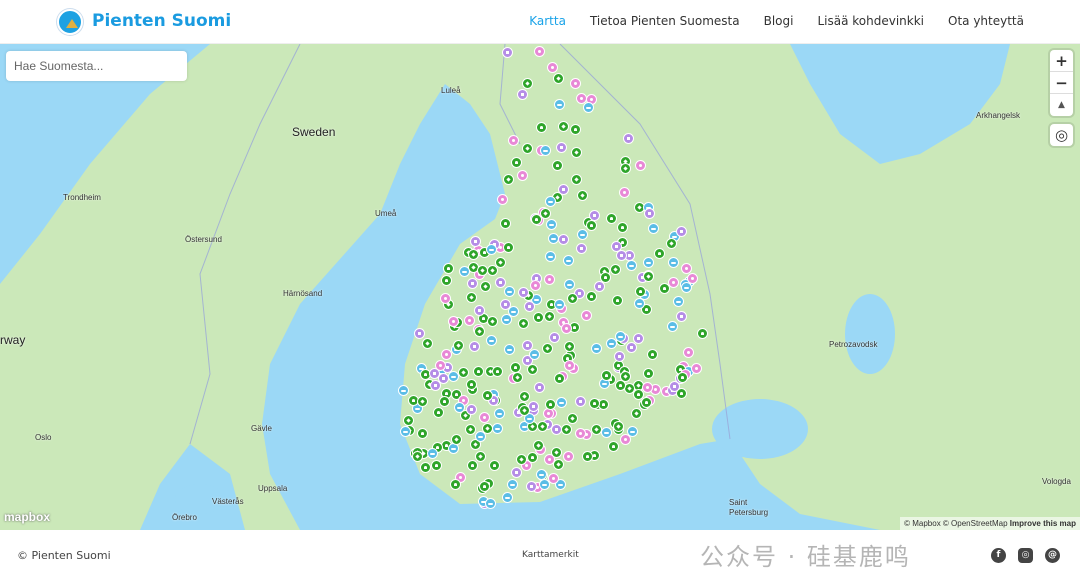 The height and width of the screenshot is (580, 1080). I want to click on footer-karttamerkit-link: Karttamerkit, so click(550, 555).